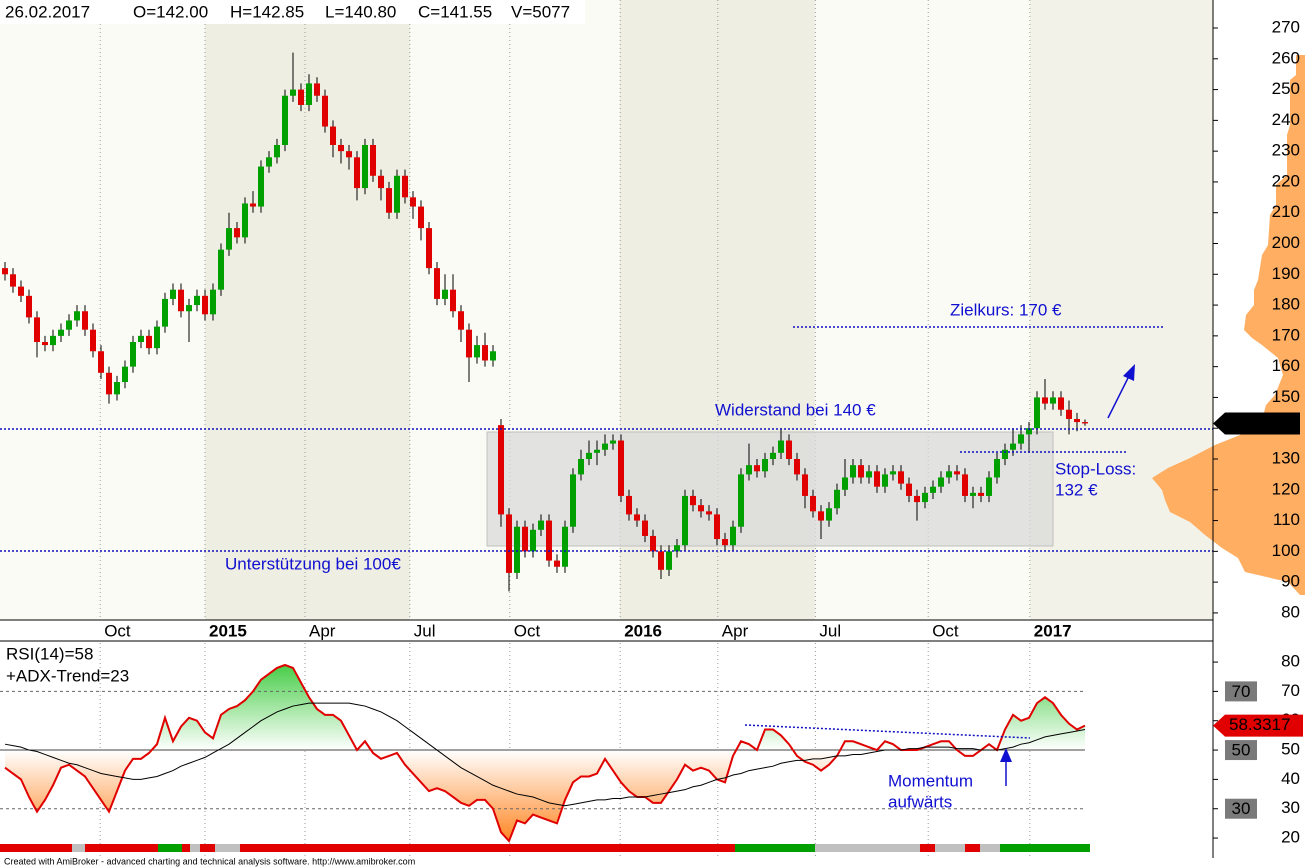 The image size is (1305, 868). I want to click on volume-profile, so click(1228, 325).